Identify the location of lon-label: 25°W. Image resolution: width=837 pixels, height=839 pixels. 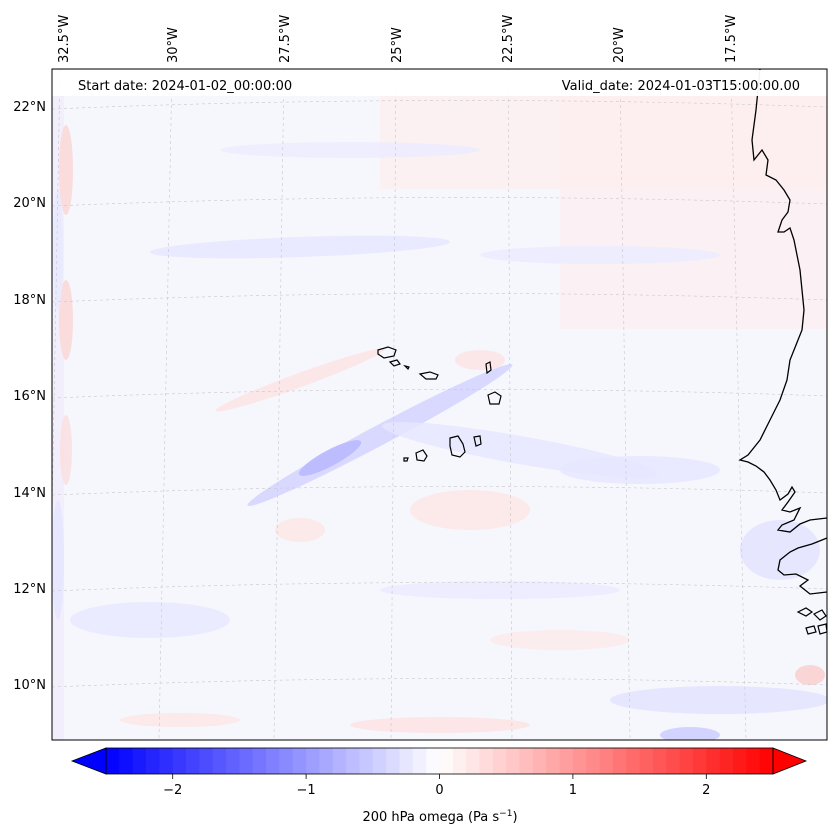
(397, 45).